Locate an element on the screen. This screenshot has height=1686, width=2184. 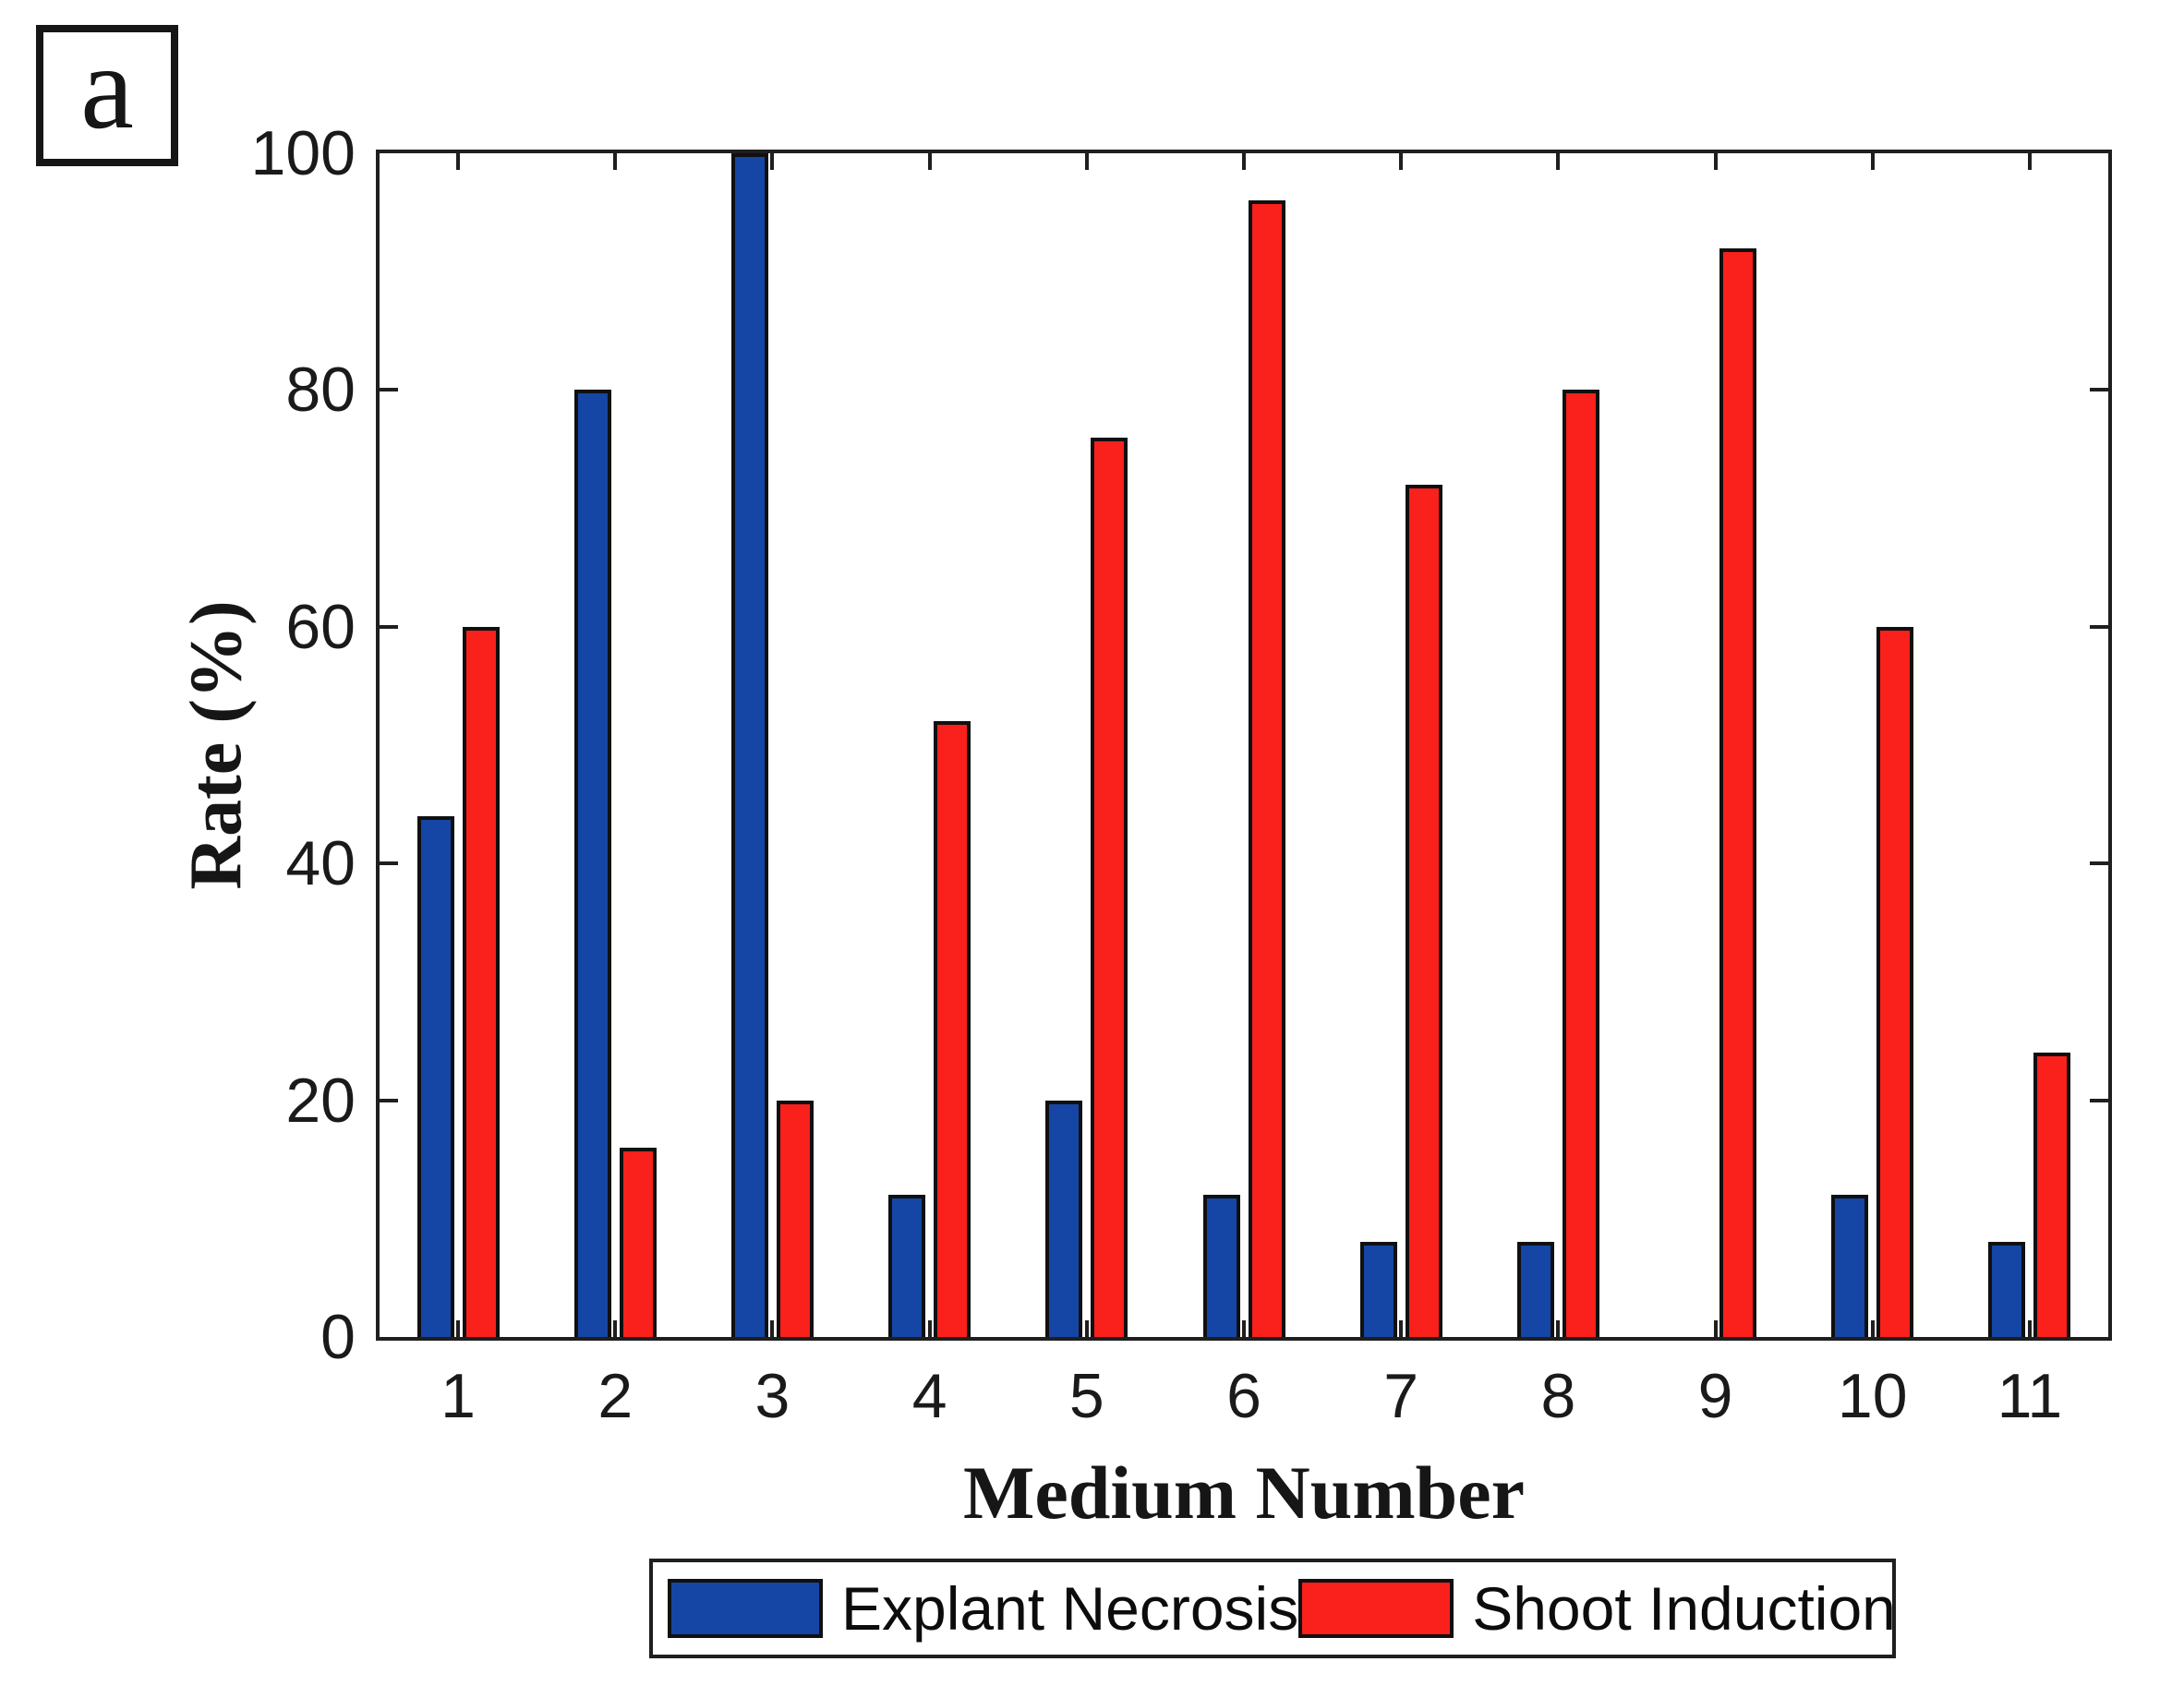
y-tick-label-80: 80 is located at coordinates (320, 390).